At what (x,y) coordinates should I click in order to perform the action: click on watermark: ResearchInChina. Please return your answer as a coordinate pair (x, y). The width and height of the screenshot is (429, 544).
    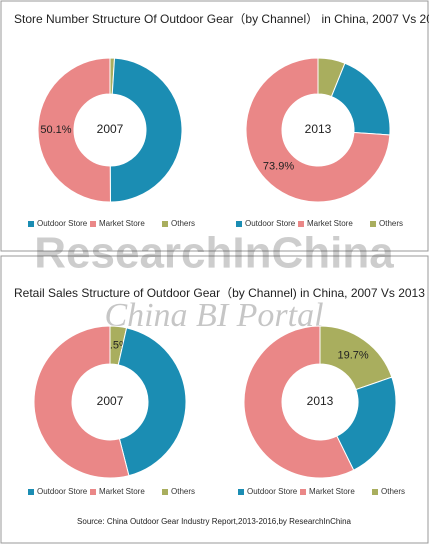
    Looking at the image, I should click on (214, 253).